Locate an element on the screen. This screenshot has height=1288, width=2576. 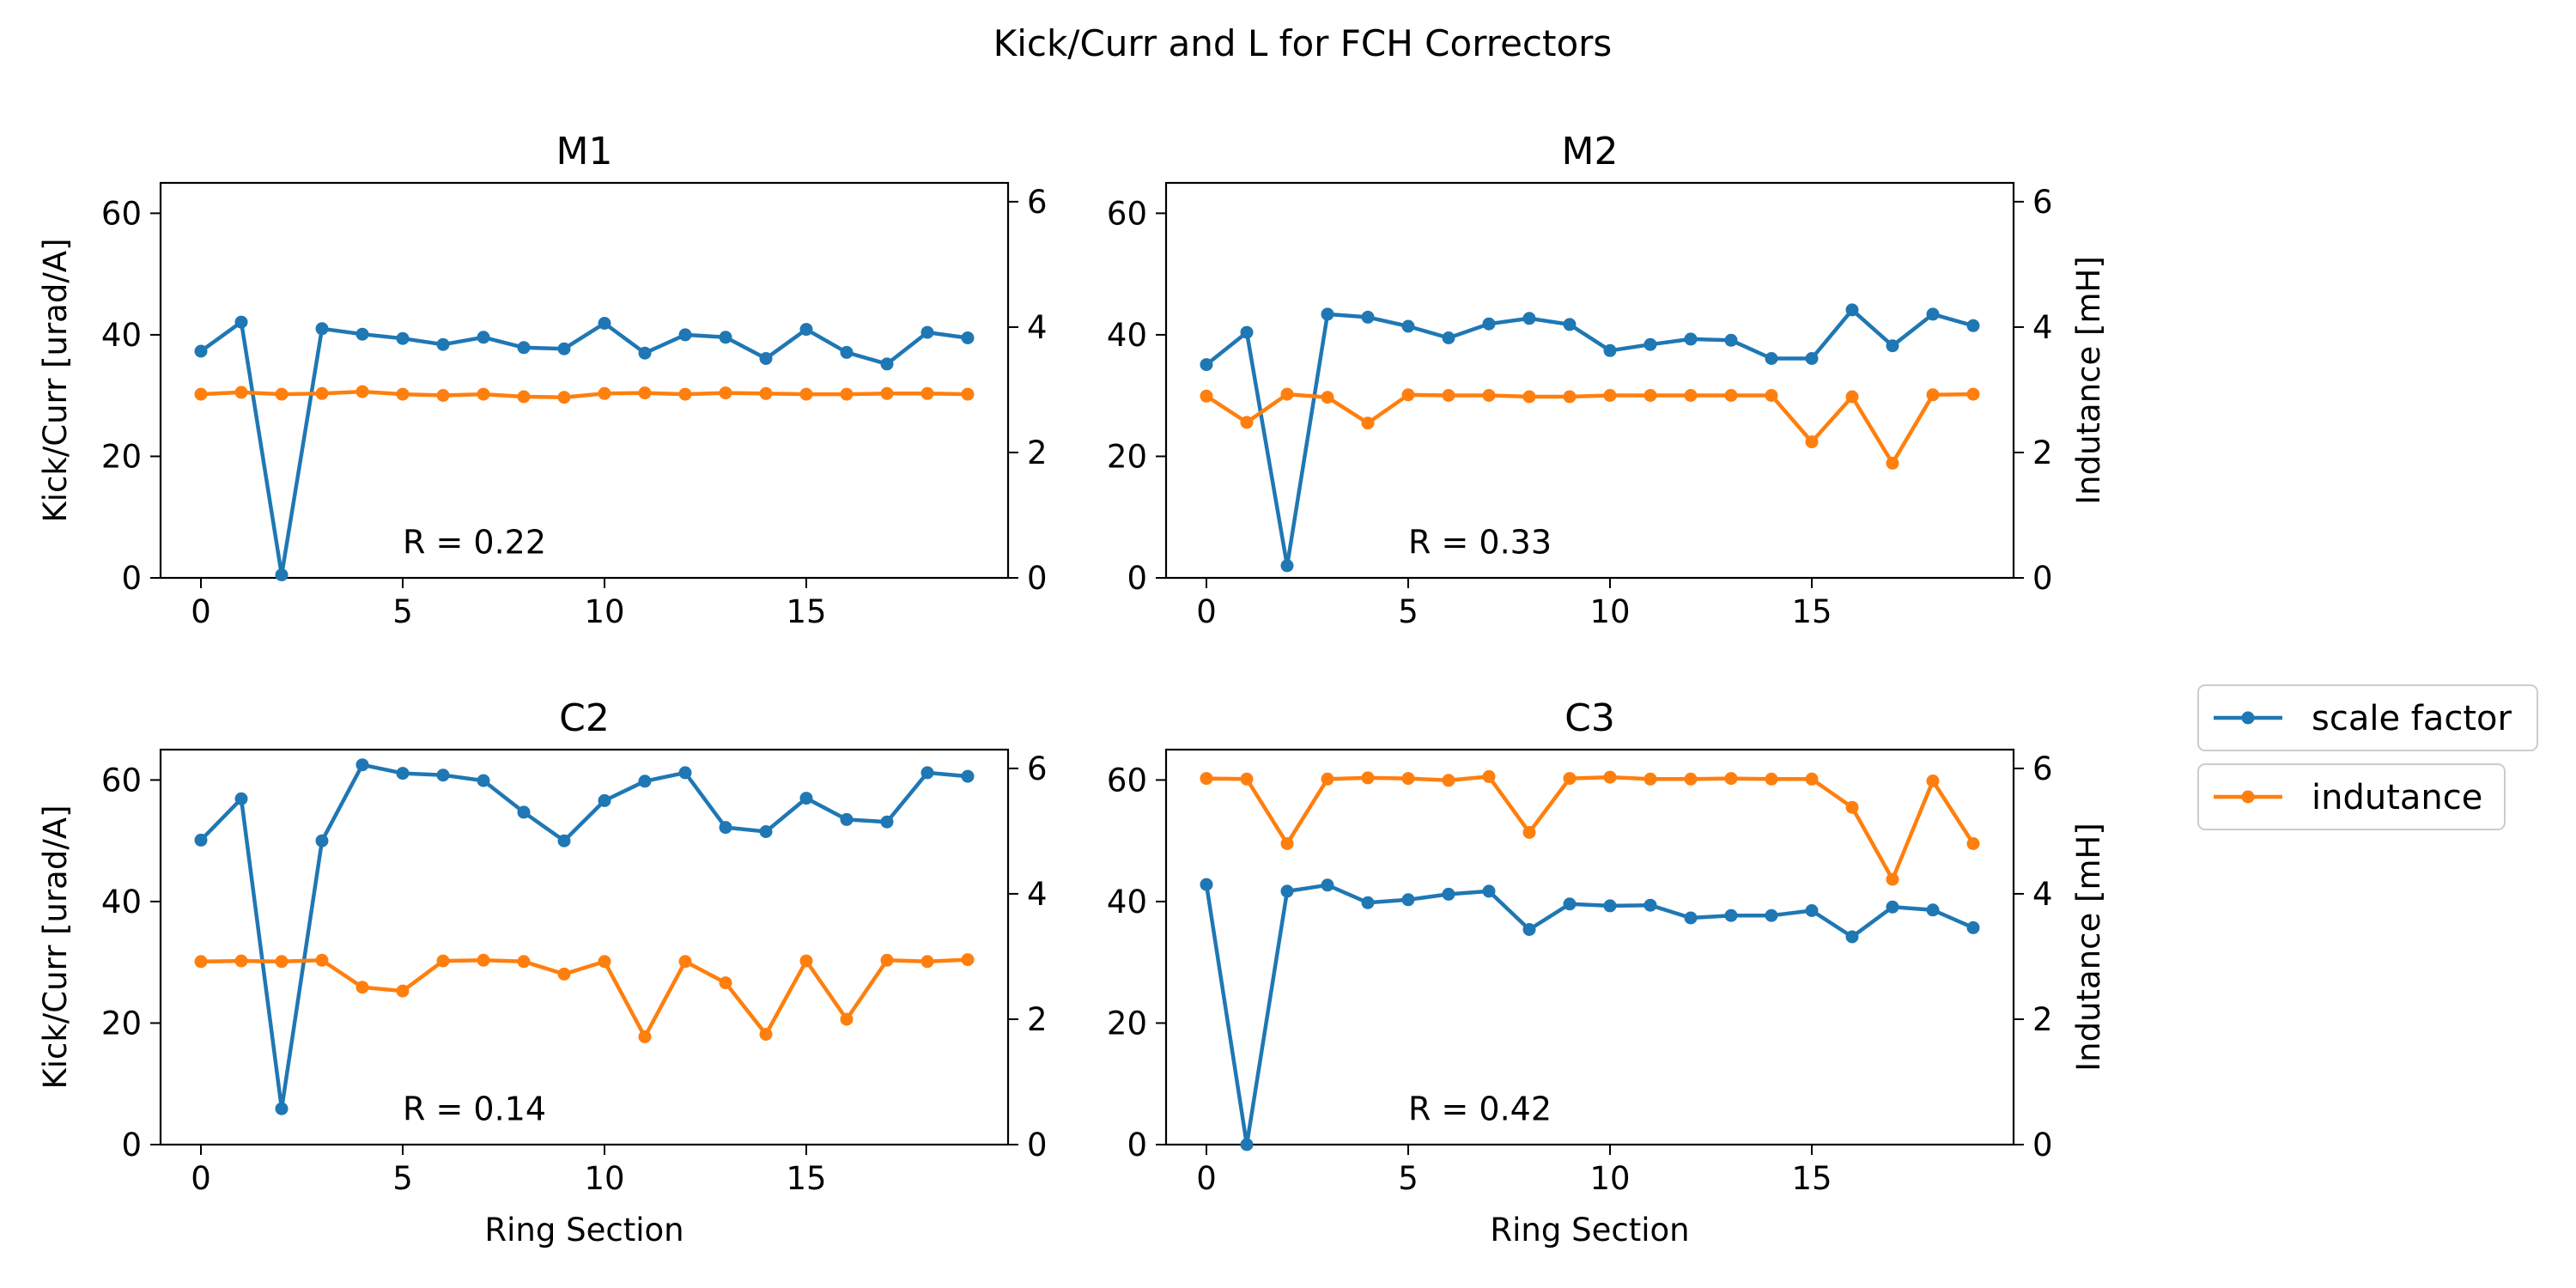
x-tick-label: 0 is located at coordinates (201, 611).